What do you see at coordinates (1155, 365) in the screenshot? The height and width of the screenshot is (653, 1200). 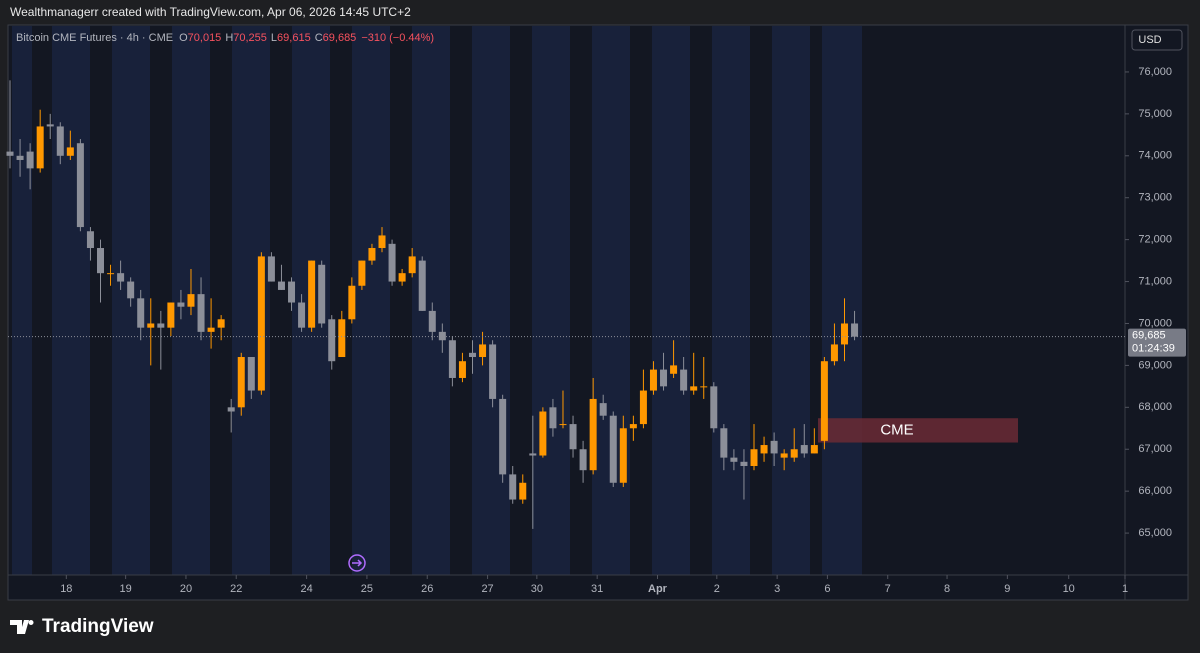 I see `y-tick-label: 69,000` at bounding box center [1155, 365].